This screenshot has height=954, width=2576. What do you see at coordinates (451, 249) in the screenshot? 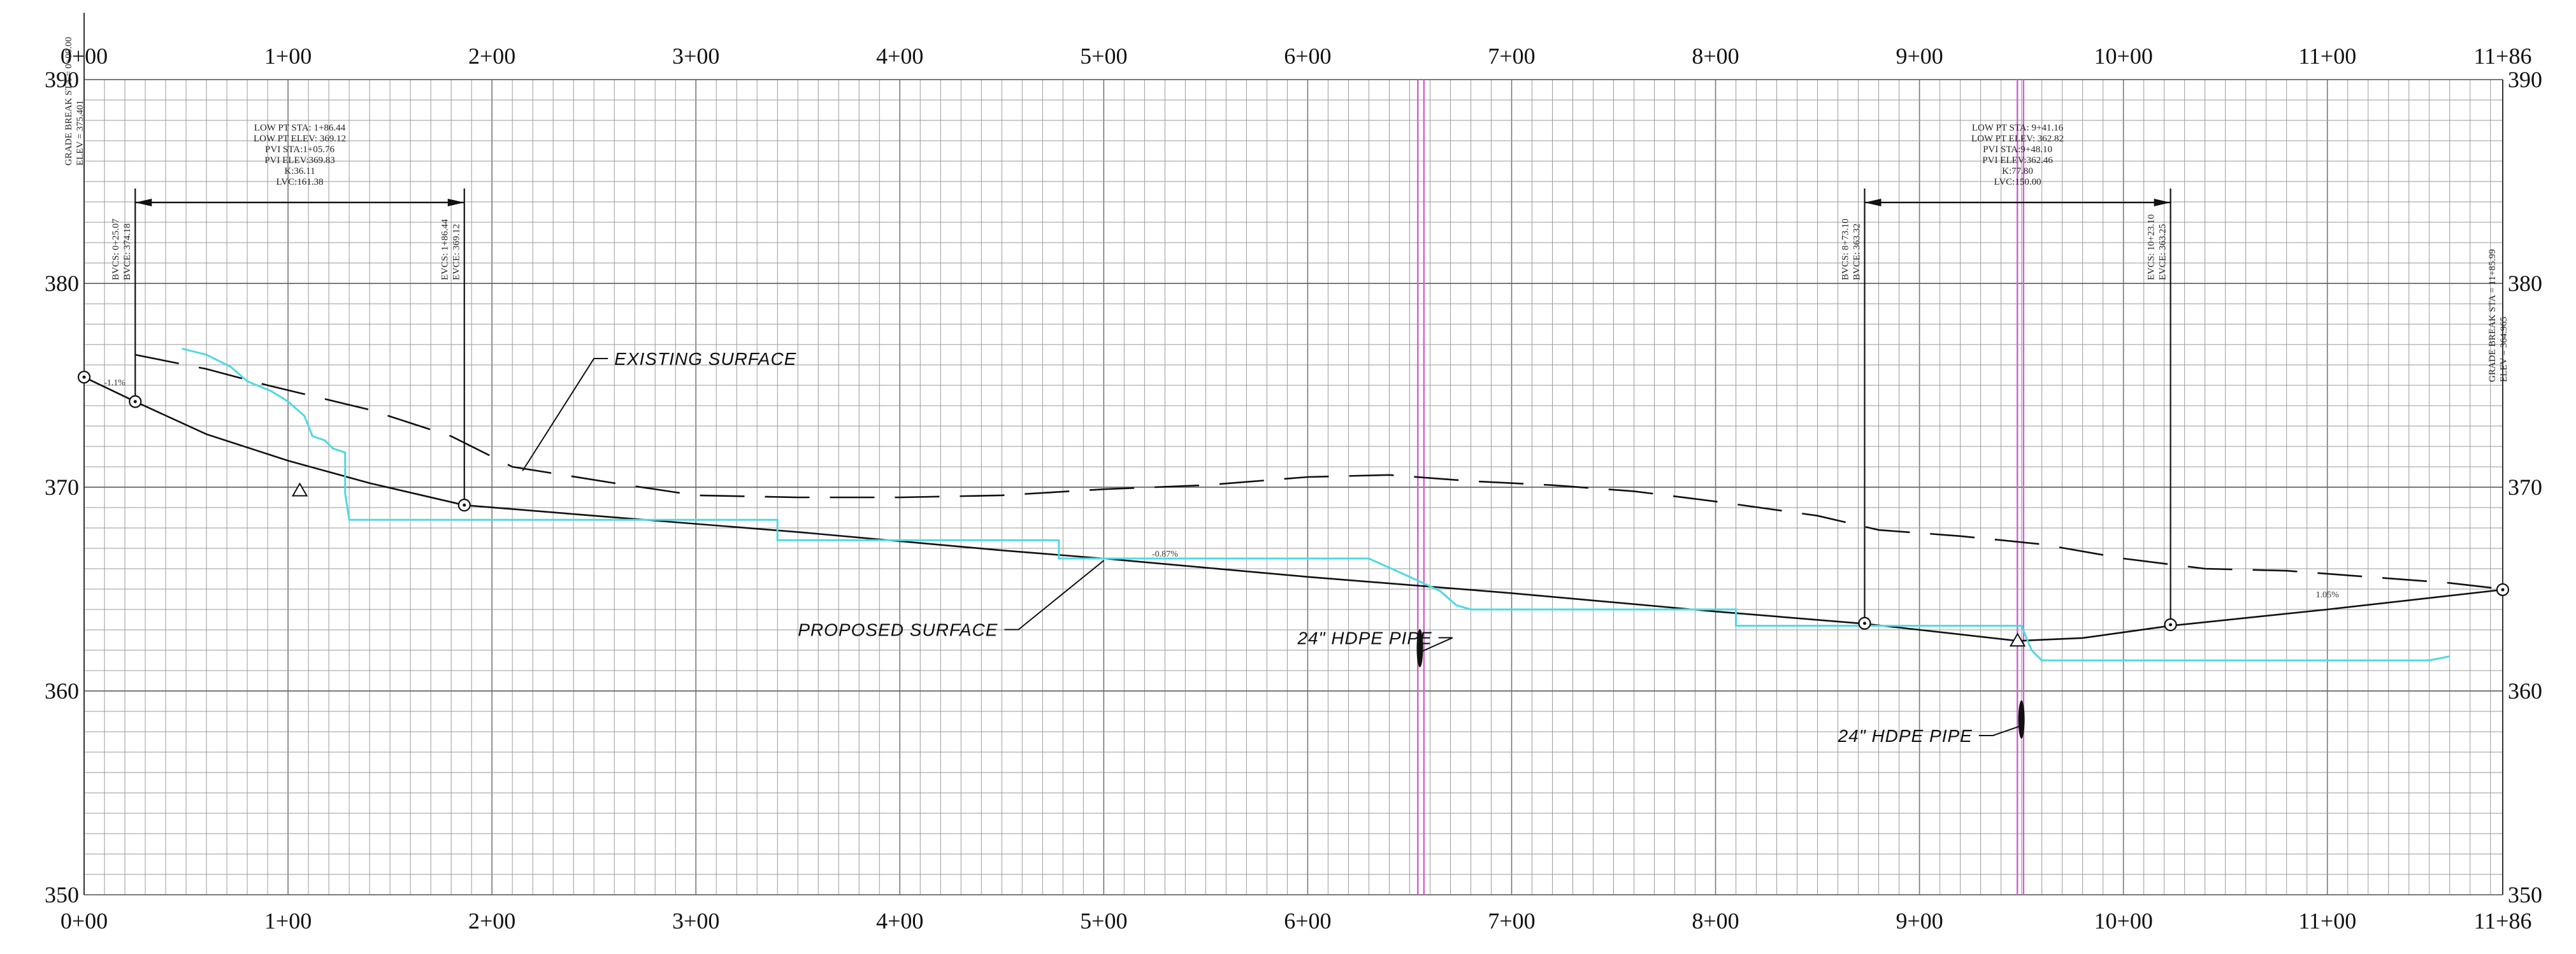
I see `evc-label: EVCS: 1+86.44 EVCE: 369.12` at bounding box center [451, 249].